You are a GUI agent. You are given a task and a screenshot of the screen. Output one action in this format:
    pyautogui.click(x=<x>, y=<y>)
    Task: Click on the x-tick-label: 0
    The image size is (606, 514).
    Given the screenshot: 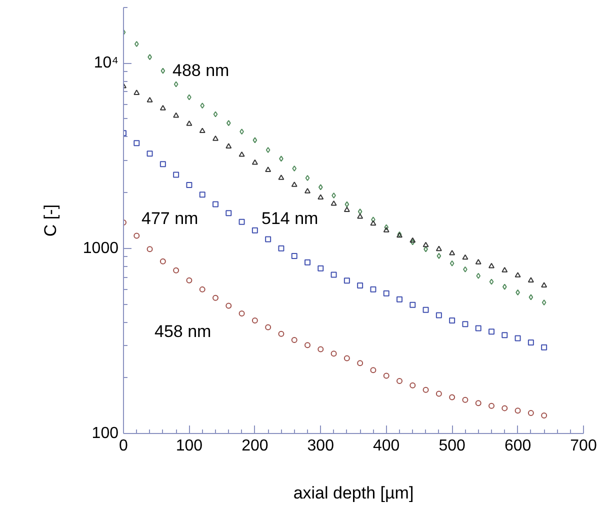 What is the action you would take?
    pyautogui.click(x=123, y=446)
    